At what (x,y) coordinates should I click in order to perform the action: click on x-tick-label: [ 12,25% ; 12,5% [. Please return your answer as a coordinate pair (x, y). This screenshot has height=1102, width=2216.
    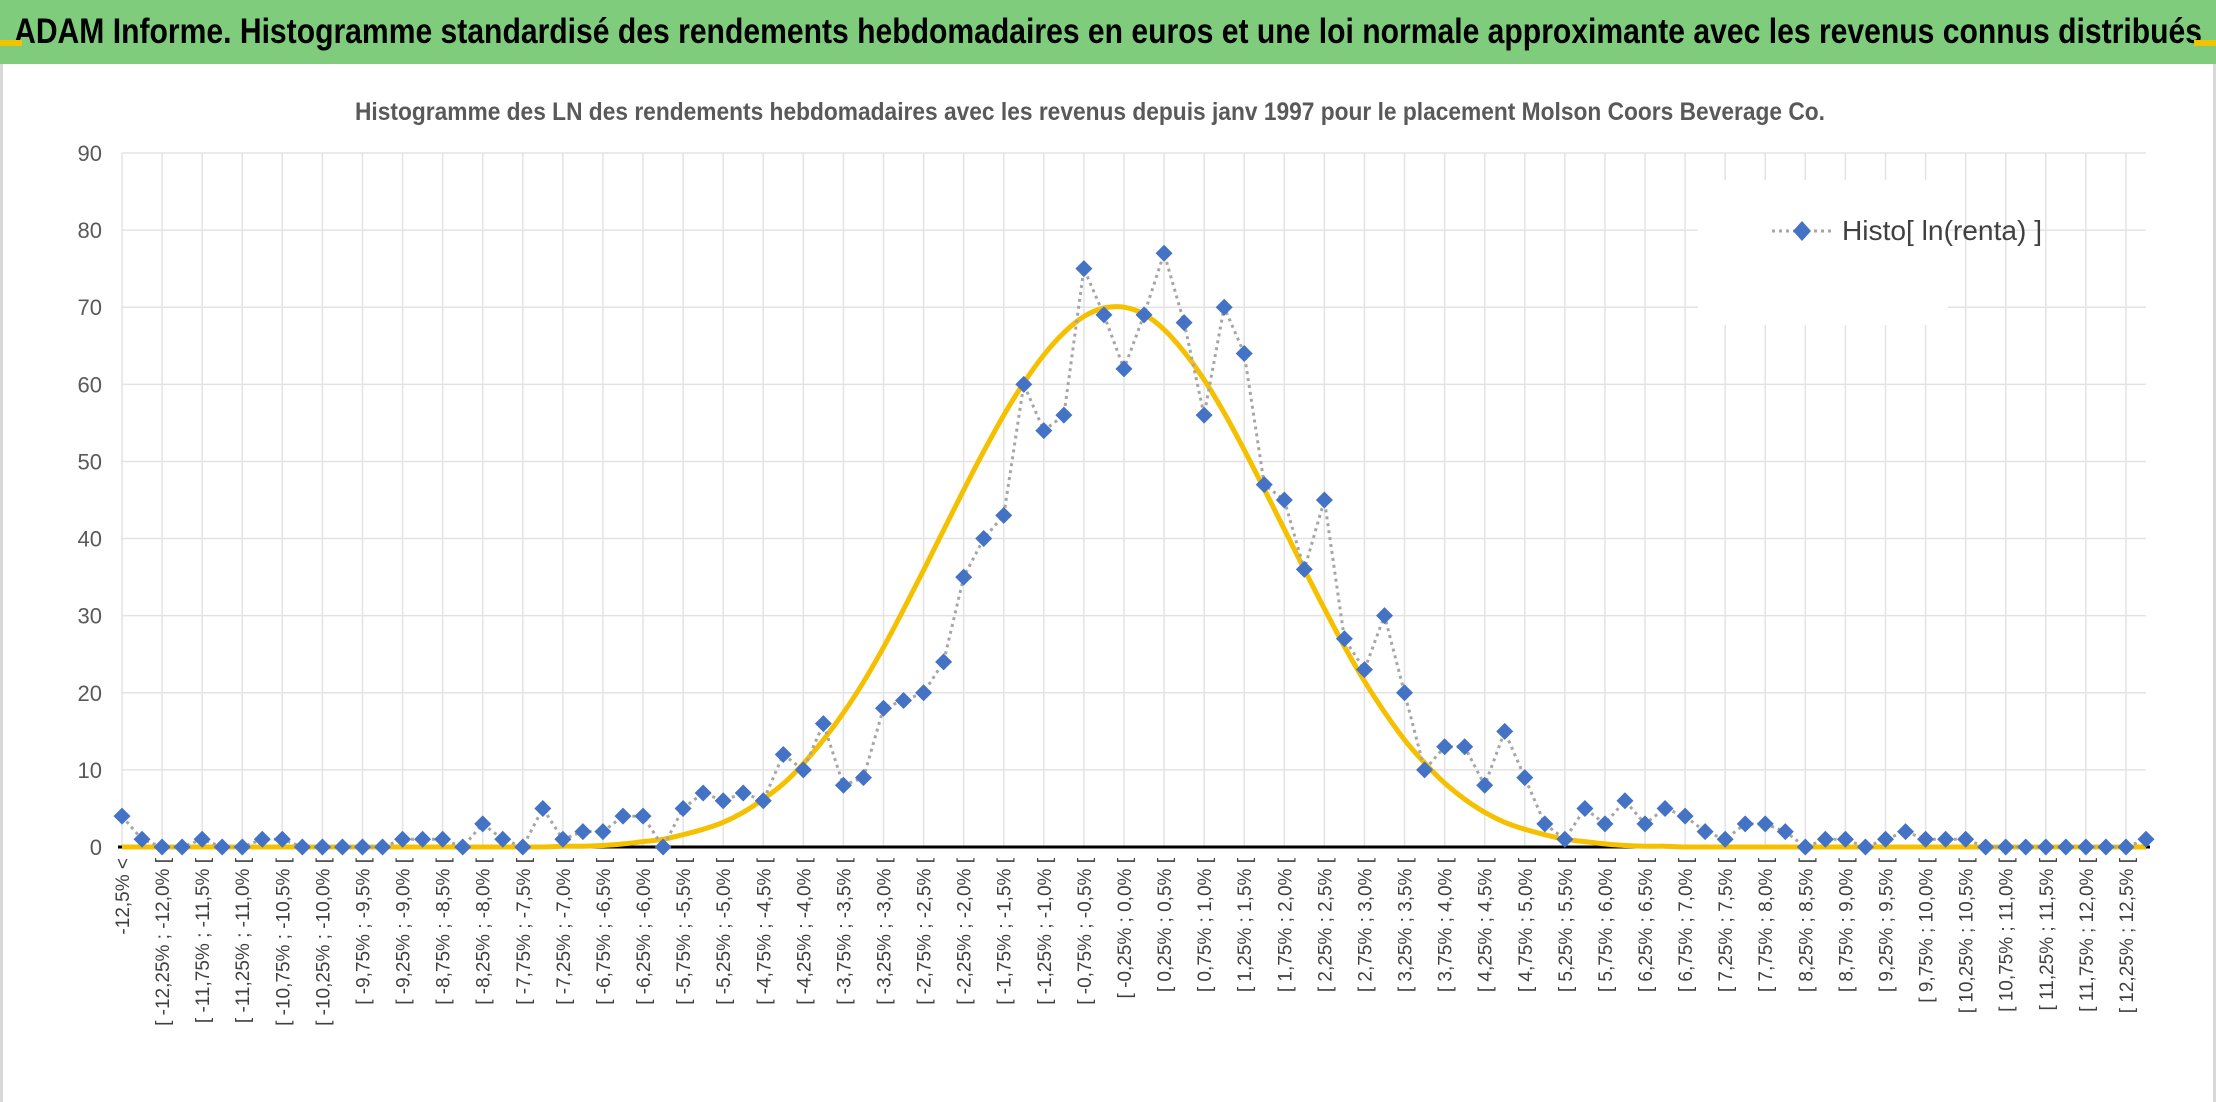
    Looking at the image, I should click on (2127, 935).